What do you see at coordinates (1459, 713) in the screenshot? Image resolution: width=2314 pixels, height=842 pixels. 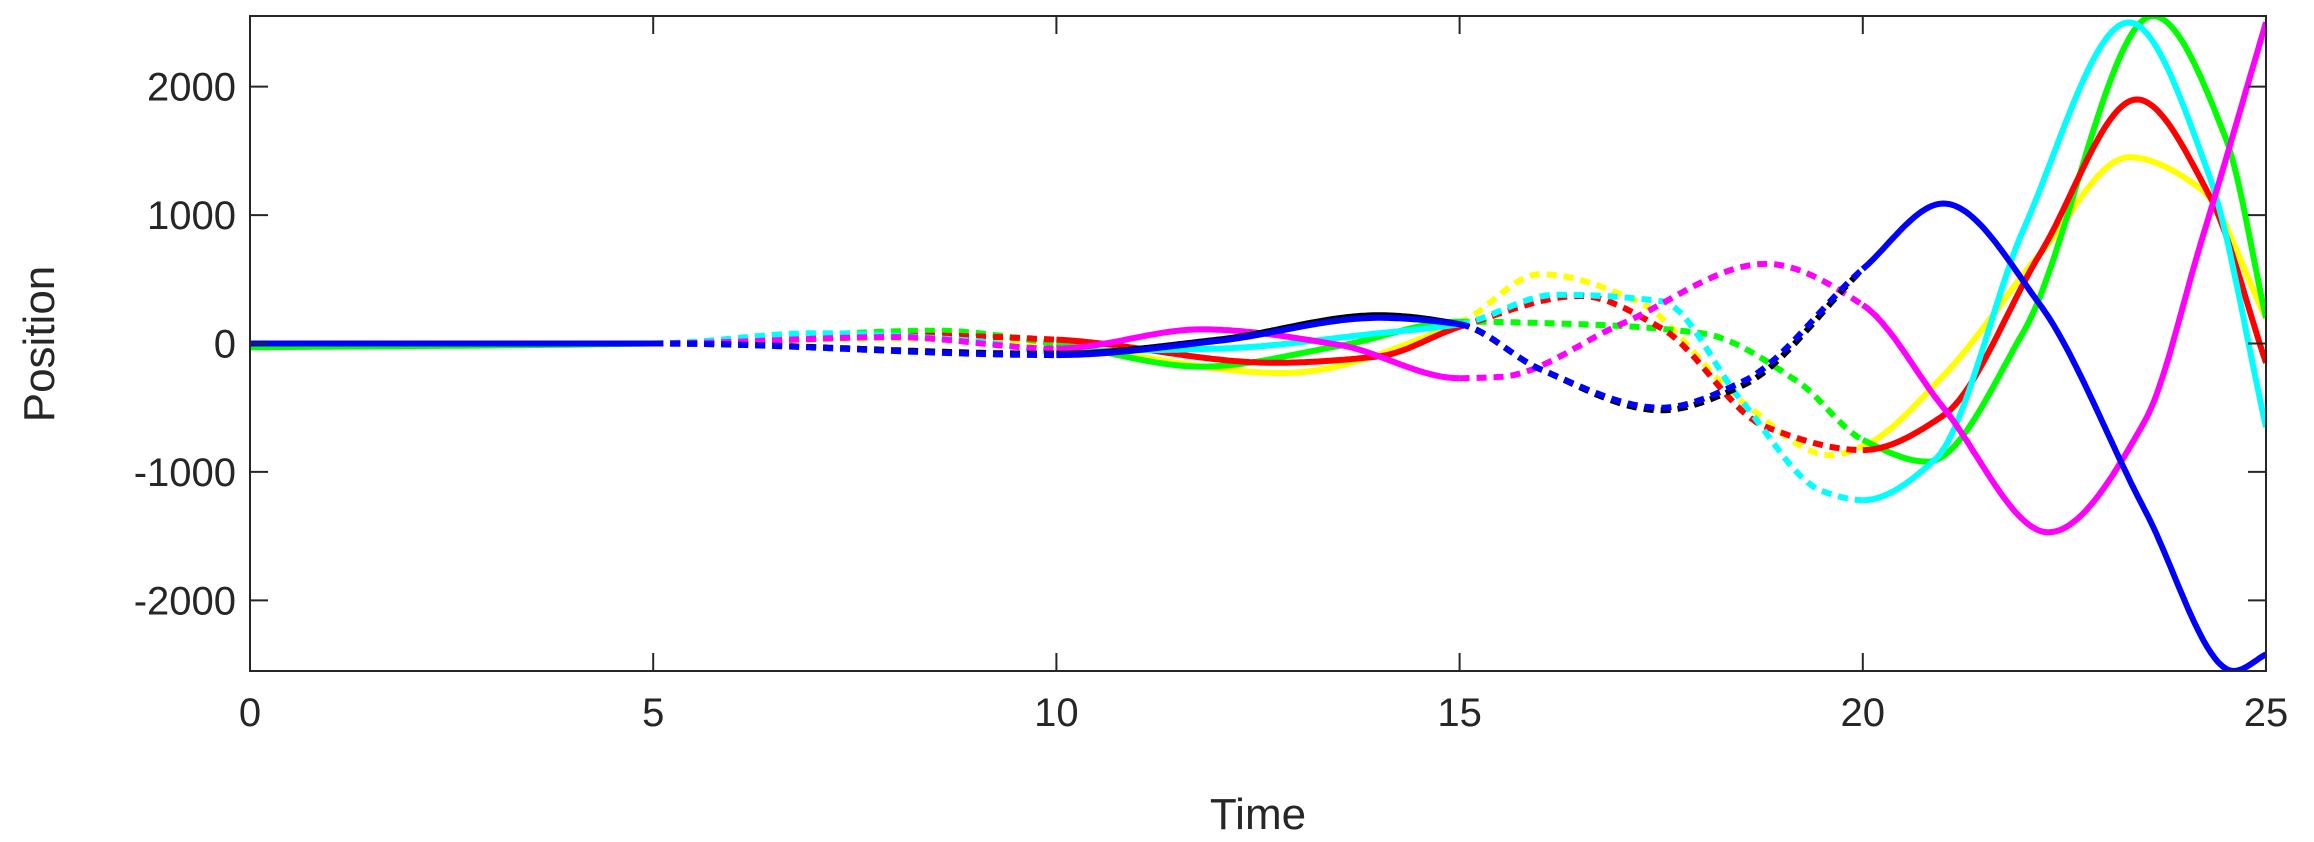 I see `x-tick-label: 15` at bounding box center [1459, 713].